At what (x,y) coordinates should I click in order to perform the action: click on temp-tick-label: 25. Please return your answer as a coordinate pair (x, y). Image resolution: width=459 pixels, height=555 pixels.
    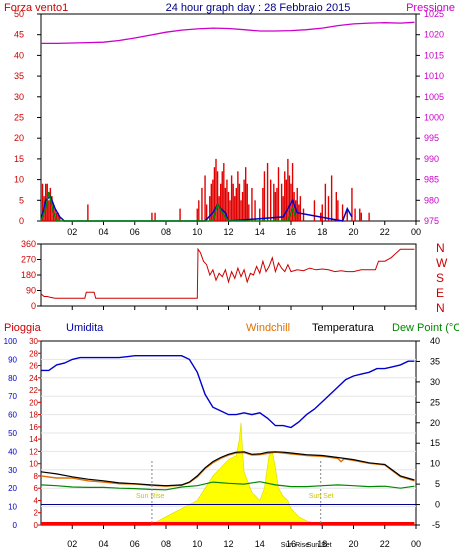
    Looking at the image, I should click on (435, 402).